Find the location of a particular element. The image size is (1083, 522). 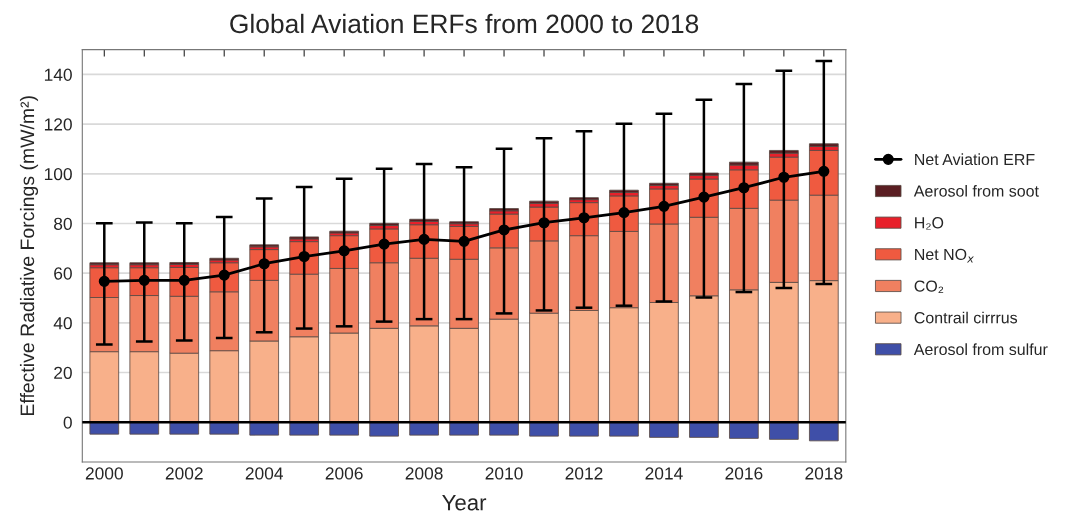

x-axis-title: Year is located at coordinates (464, 502).